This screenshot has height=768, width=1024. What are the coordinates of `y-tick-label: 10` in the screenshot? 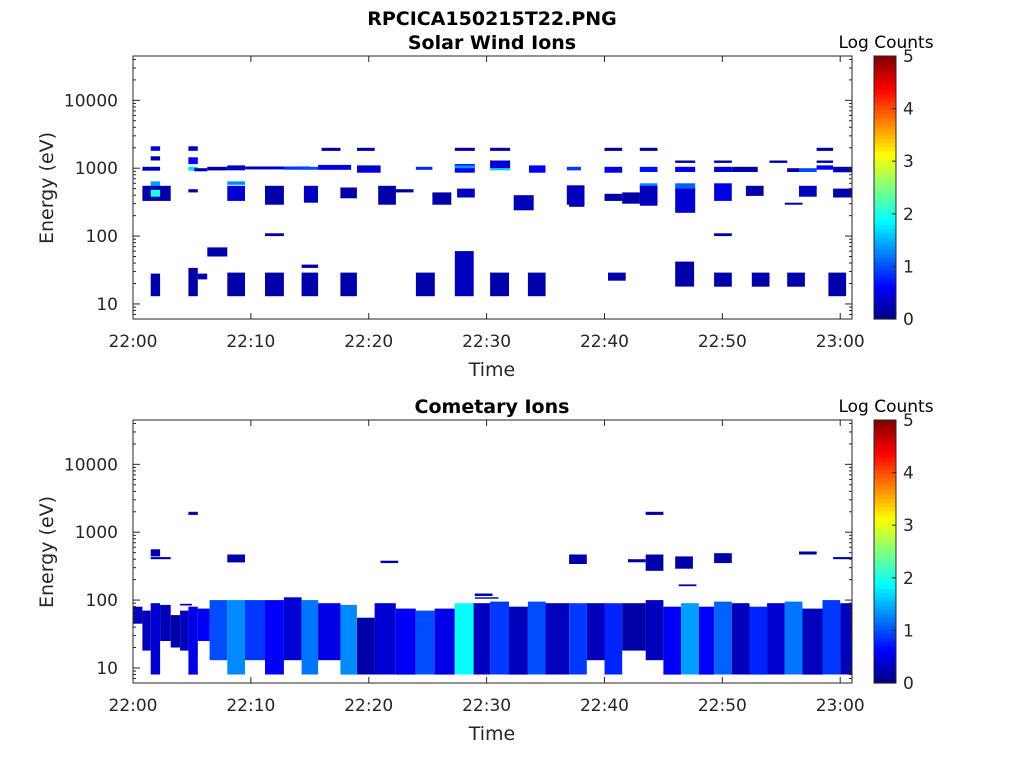 It's located at (107, 669).